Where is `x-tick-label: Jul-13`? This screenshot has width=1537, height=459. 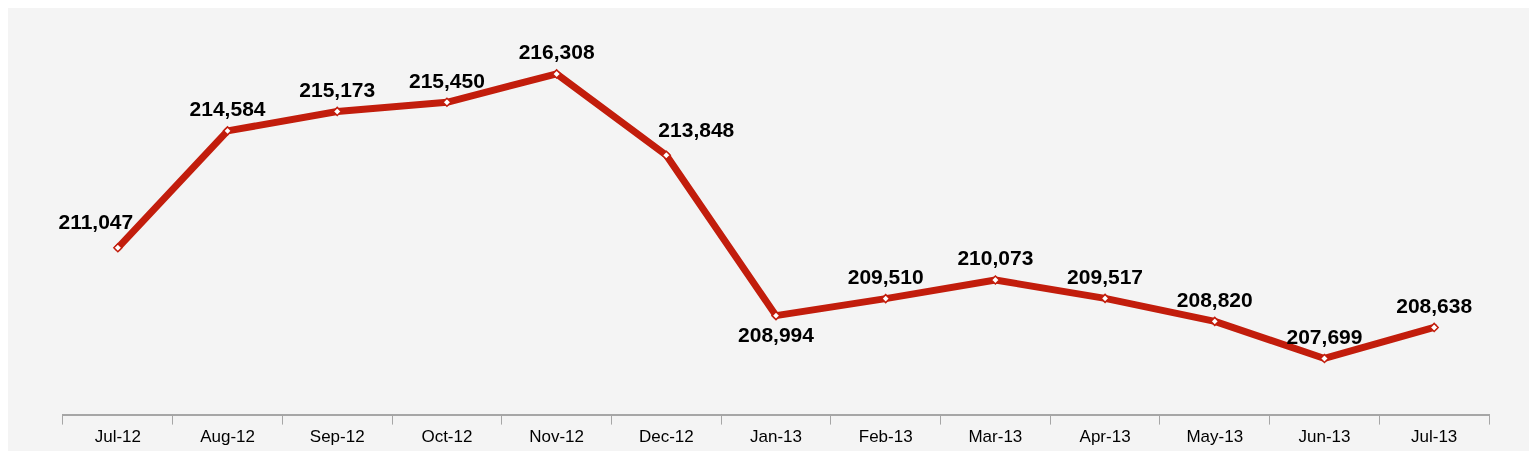
x-tick-label: Jul-13 is located at coordinates (1434, 437).